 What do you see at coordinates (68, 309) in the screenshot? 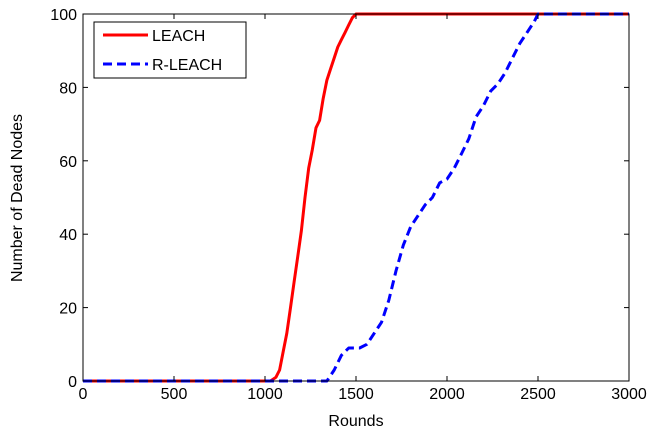
I see `y-tick-label: 20` at bounding box center [68, 309].